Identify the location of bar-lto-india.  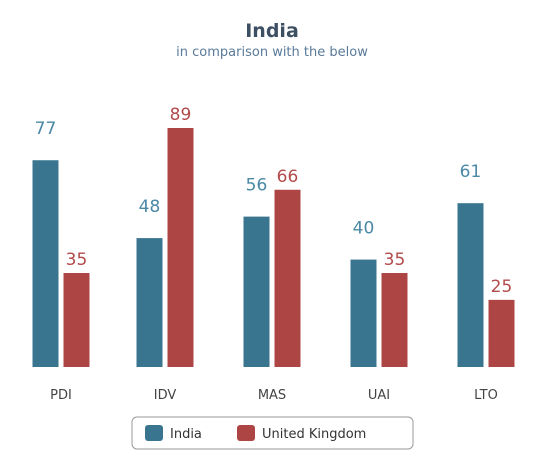
(470, 285).